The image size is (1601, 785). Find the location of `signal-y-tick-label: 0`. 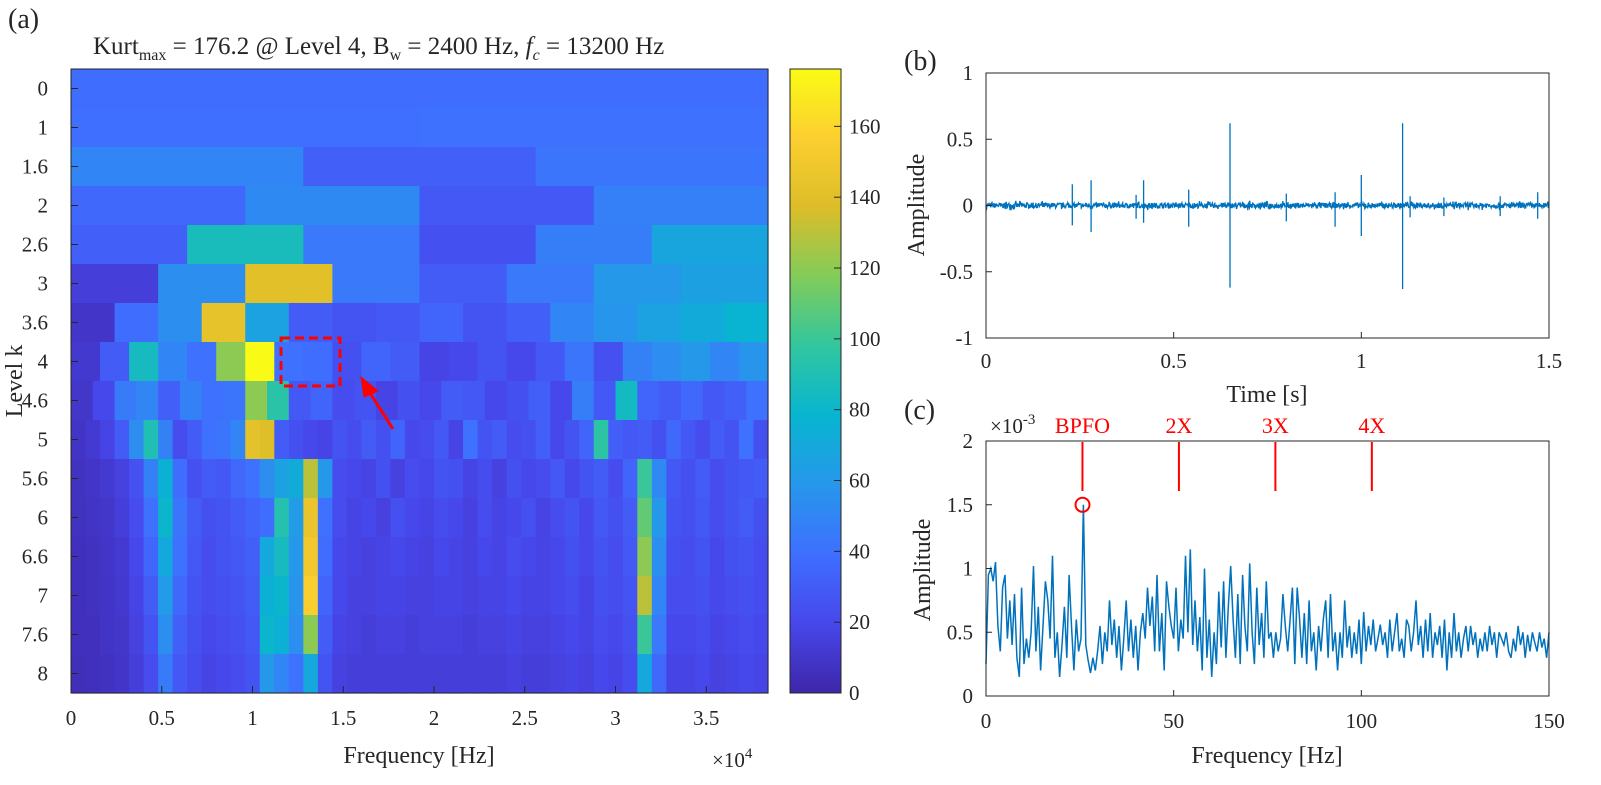

signal-y-tick-label: 0 is located at coordinates (968, 206).